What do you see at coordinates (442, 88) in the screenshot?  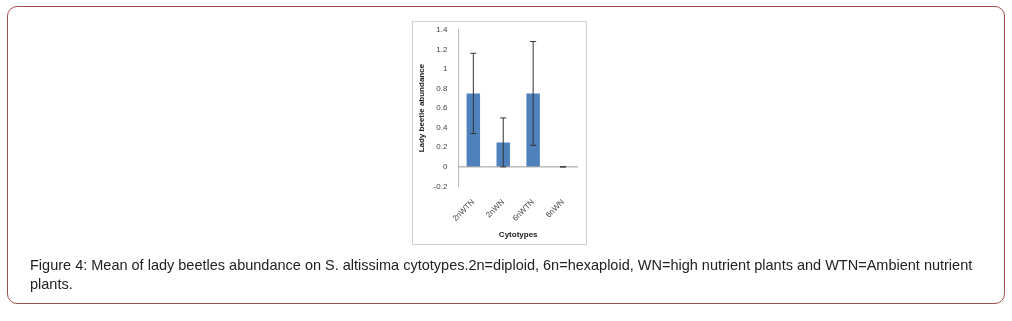 I see `y-tick-label: 0.8` at bounding box center [442, 88].